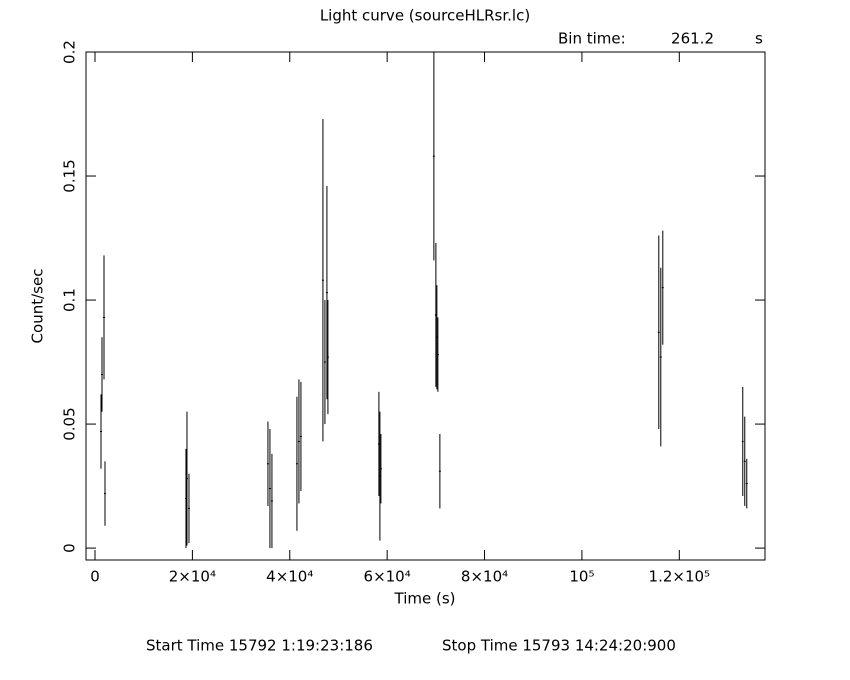 The width and height of the screenshot is (850, 680). Describe the element at coordinates (70, 52) in the screenshot. I see `y-tick-label: 0.2` at that location.